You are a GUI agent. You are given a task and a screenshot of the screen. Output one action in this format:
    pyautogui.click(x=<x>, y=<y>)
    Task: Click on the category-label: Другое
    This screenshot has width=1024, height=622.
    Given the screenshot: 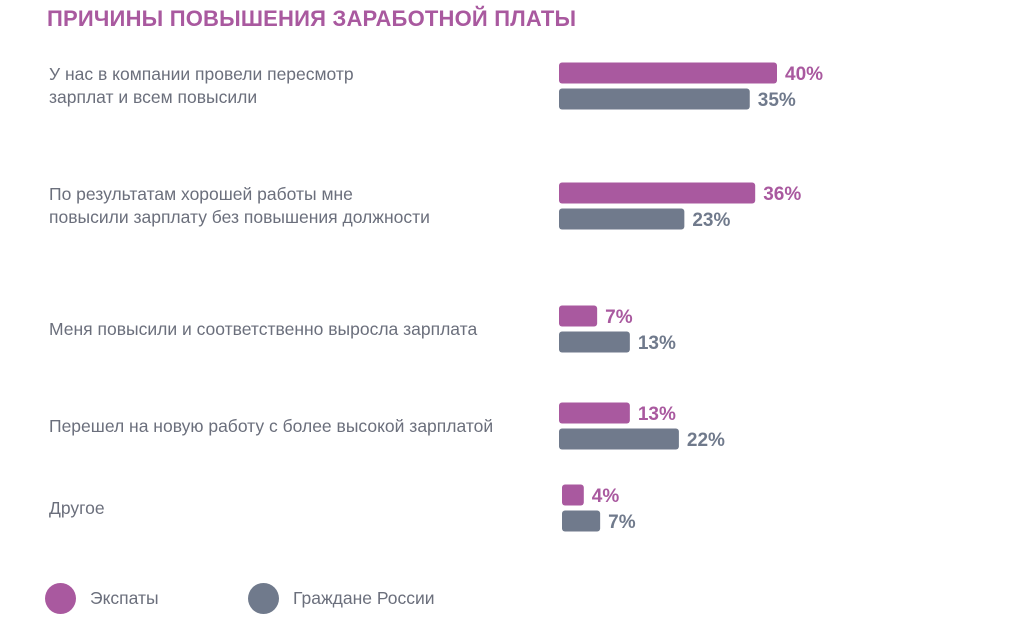 What is the action you would take?
    pyautogui.click(x=77, y=507)
    